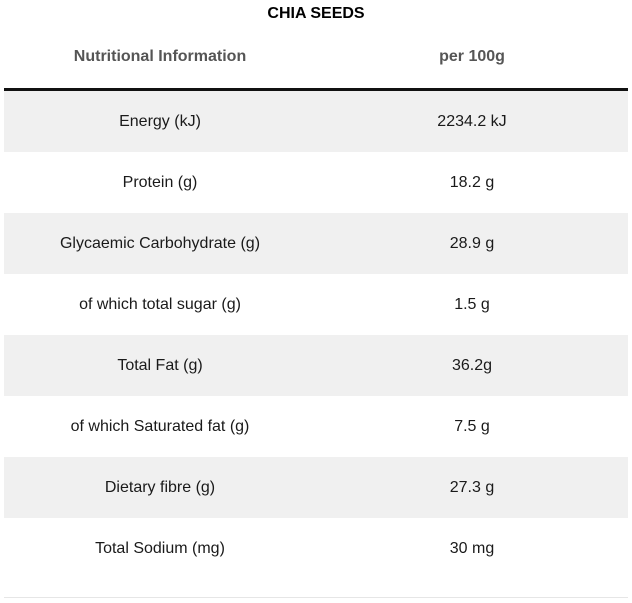  What do you see at coordinates (160, 56) in the screenshot?
I see `header-nutrient: Nutritional Information` at bounding box center [160, 56].